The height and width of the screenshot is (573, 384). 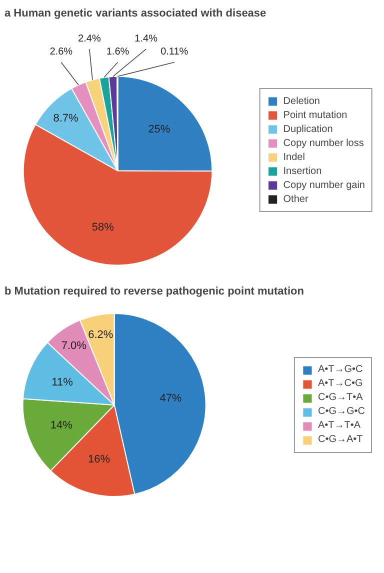 What do you see at coordinates (99, 460) in the screenshot?
I see `data-label: 16%` at bounding box center [99, 460].